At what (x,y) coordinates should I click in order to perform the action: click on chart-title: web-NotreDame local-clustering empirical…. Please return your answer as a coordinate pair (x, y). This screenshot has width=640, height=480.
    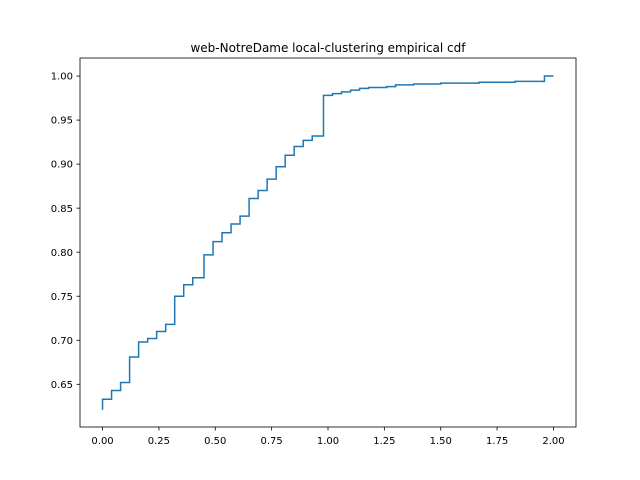
    Looking at the image, I should click on (328, 48).